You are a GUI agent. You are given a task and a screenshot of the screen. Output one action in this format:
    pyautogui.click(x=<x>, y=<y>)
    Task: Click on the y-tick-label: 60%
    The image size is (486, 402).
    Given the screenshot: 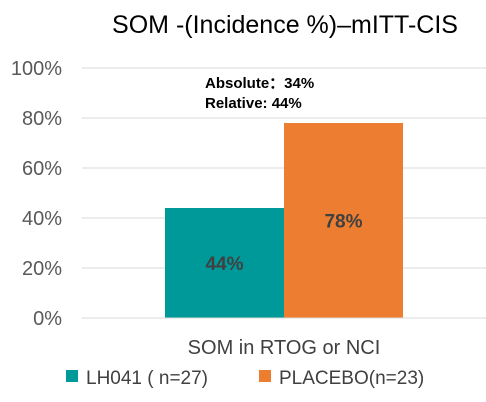 What is the action you would take?
    pyautogui.click(x=42, y=169)
    